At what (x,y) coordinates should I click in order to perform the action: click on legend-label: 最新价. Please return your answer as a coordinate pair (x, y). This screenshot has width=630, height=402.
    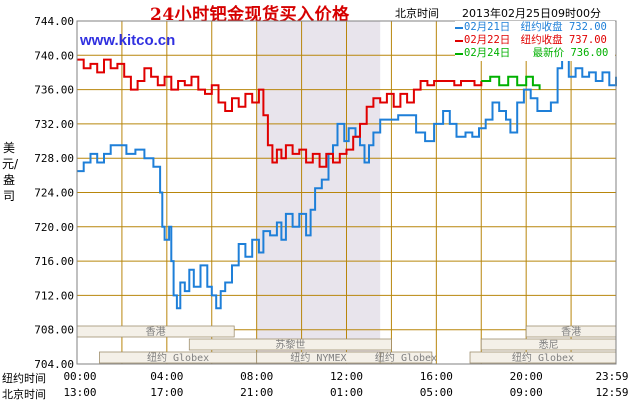
    Looking at the image, I should click on (548, 53).